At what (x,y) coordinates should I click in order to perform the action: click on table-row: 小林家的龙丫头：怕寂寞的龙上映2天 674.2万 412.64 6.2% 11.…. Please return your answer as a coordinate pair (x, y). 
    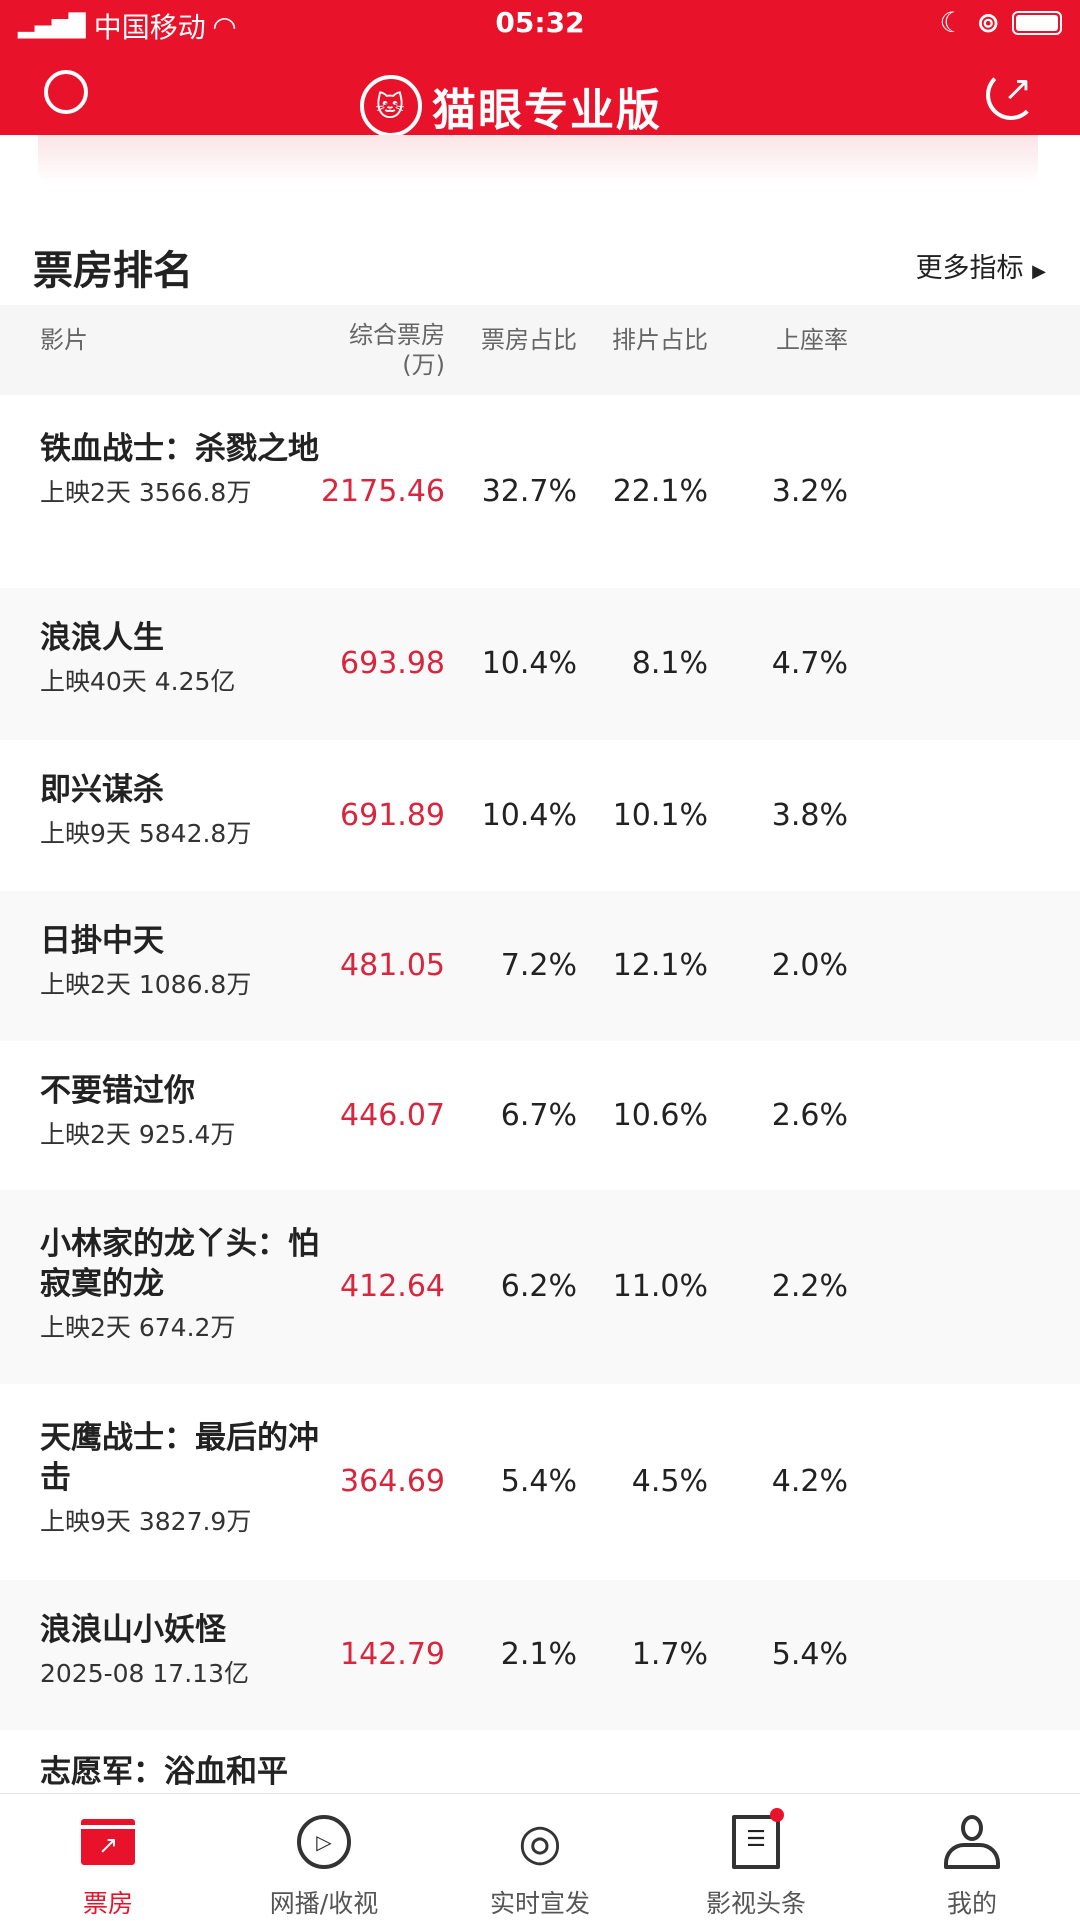
    Looking at the image, I should click on (540, 1287).